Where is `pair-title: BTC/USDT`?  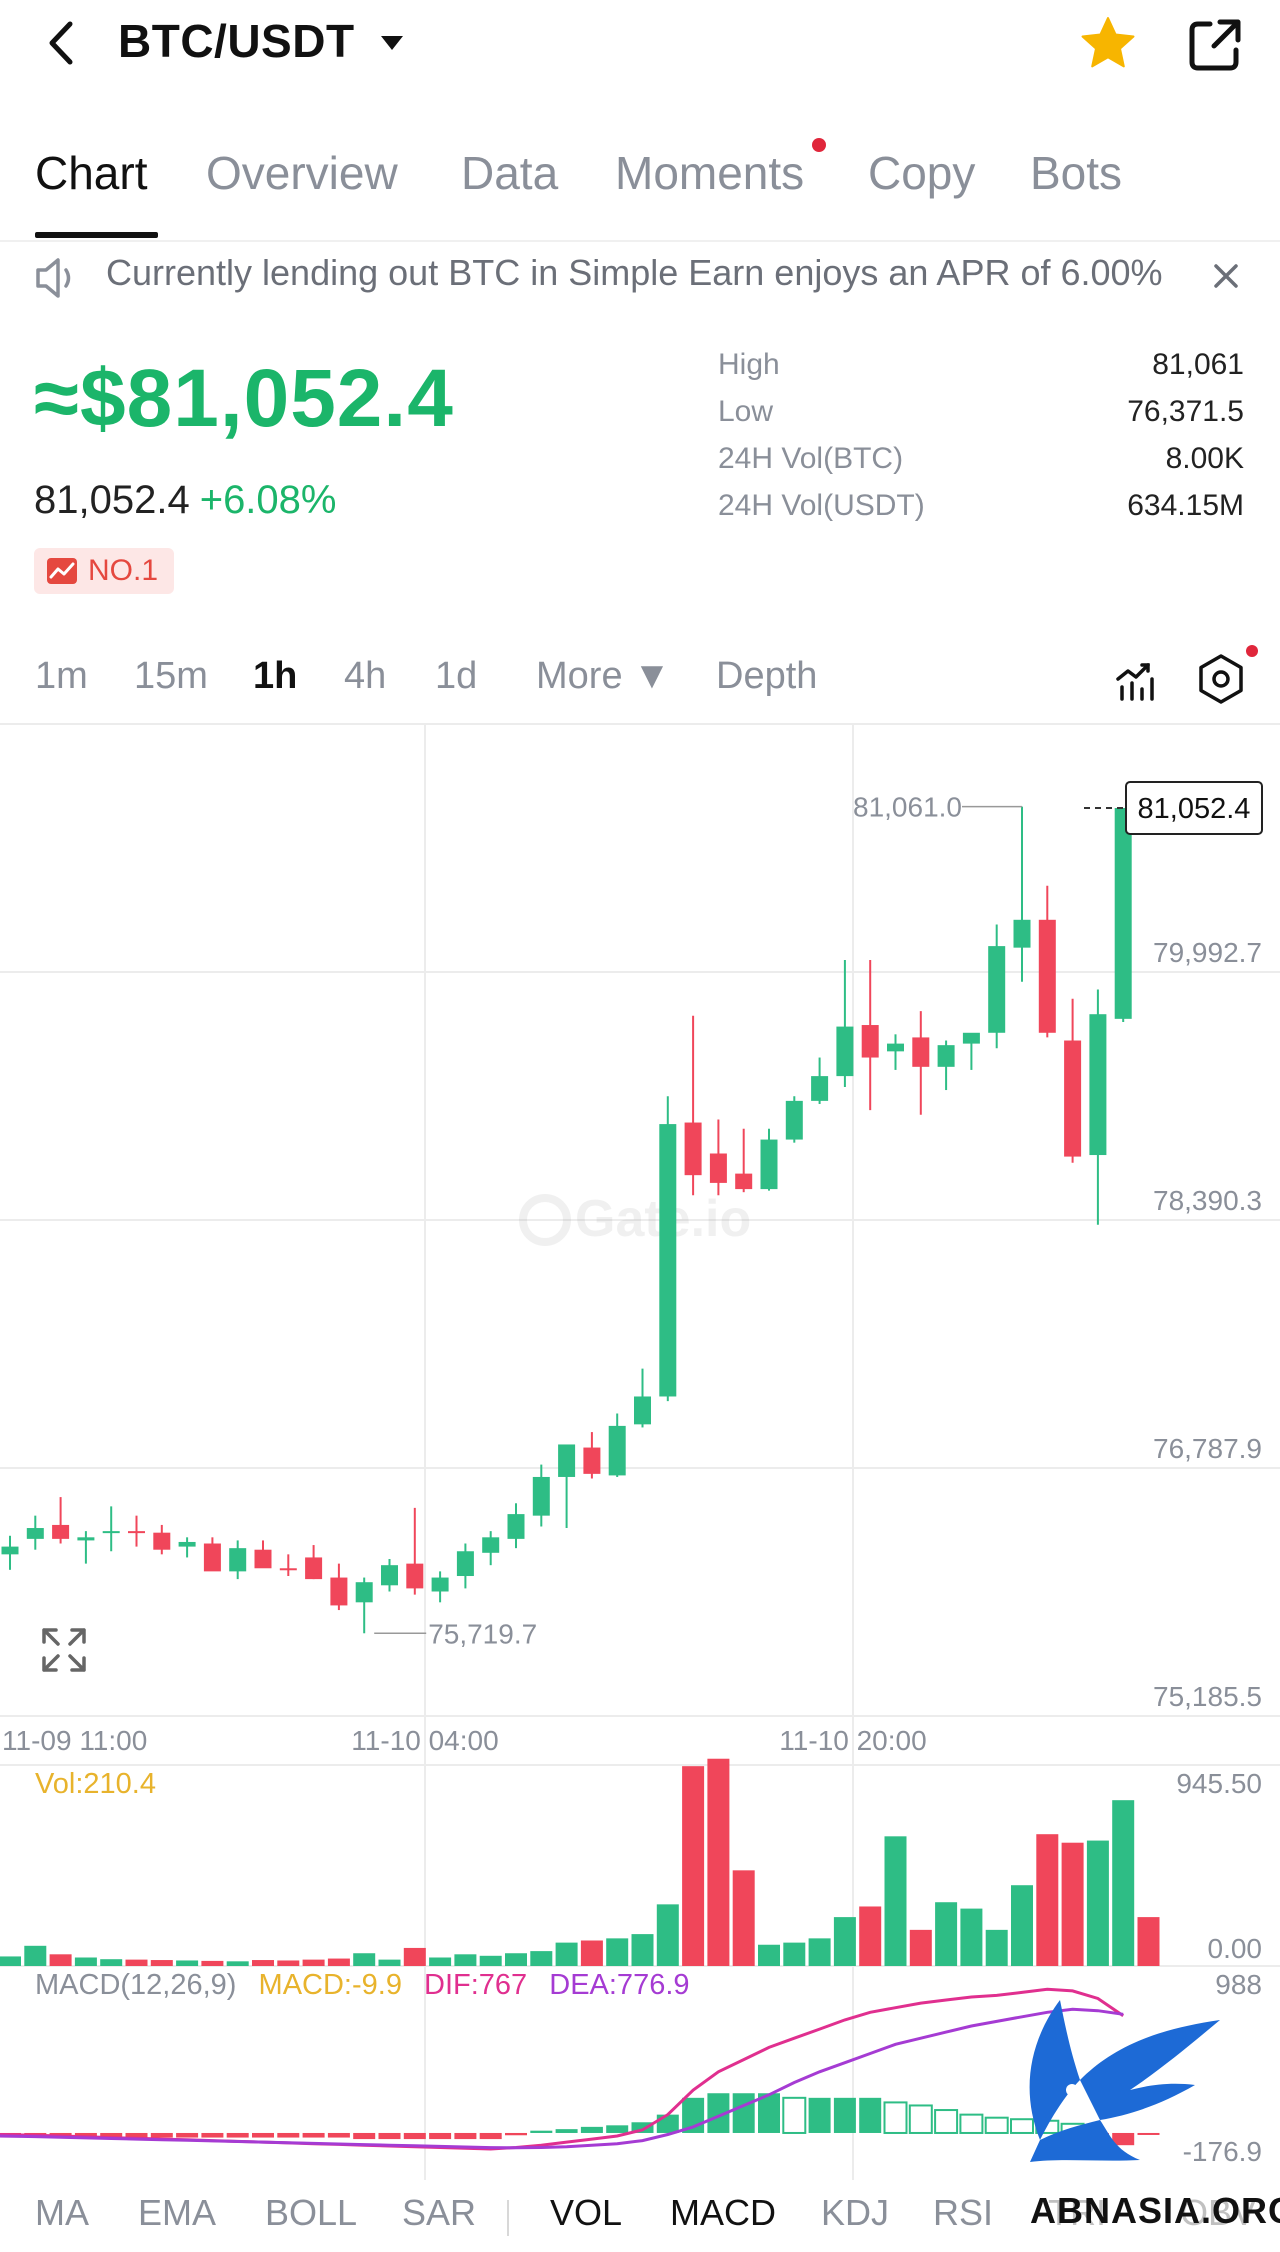
pair-title: BTC/USDT is located at coordinates (236, 41).